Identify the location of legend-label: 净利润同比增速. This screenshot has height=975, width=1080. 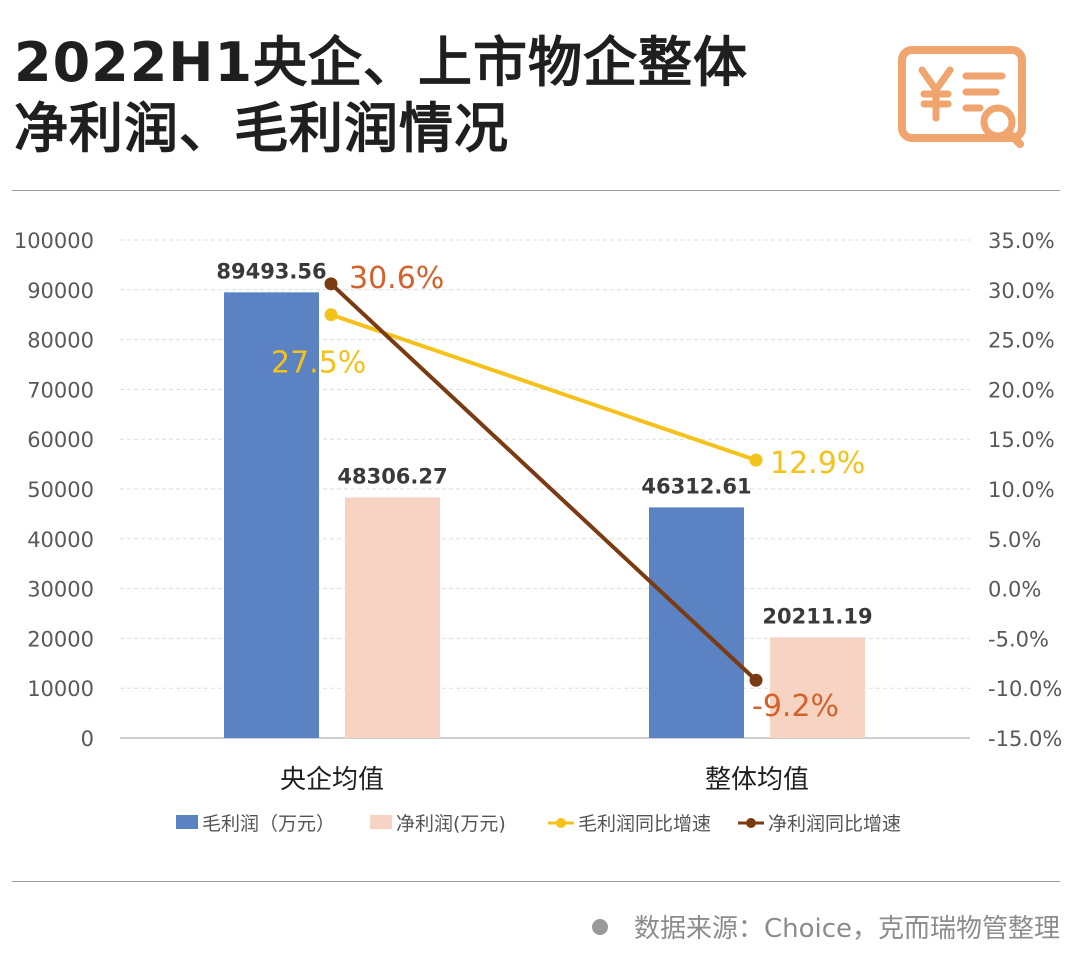
(834, 824).